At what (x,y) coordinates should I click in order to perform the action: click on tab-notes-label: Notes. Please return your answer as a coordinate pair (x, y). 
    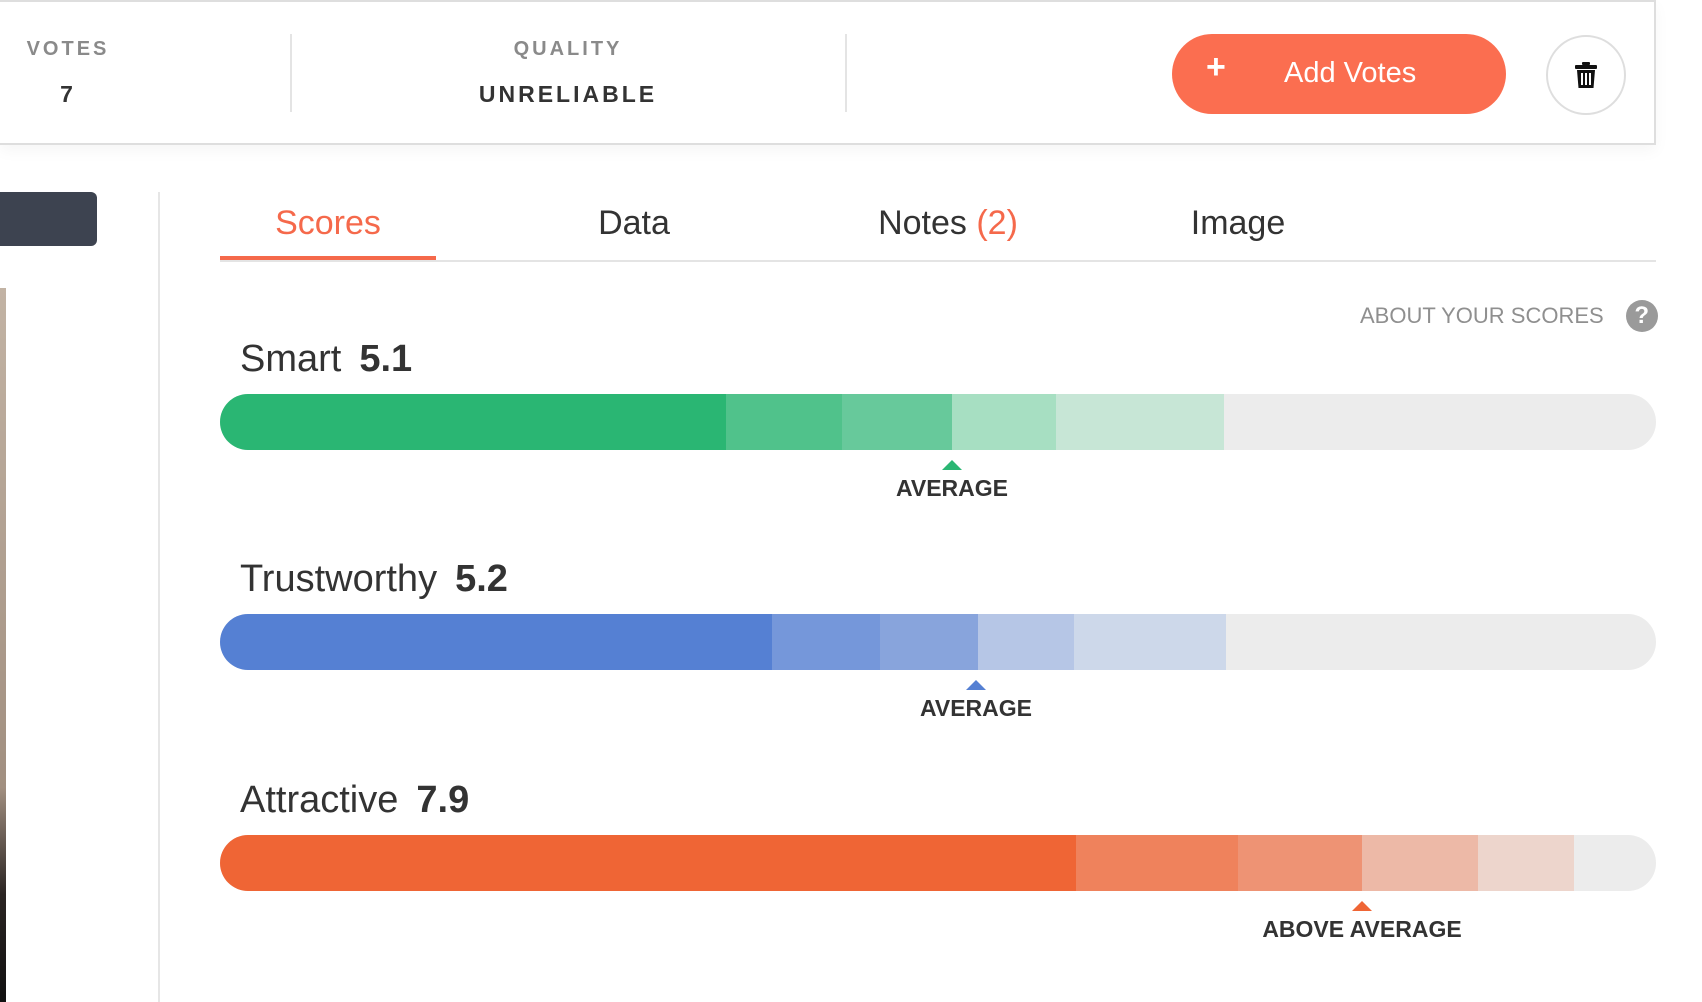
    Looking at the image, I should click on (922, 223).